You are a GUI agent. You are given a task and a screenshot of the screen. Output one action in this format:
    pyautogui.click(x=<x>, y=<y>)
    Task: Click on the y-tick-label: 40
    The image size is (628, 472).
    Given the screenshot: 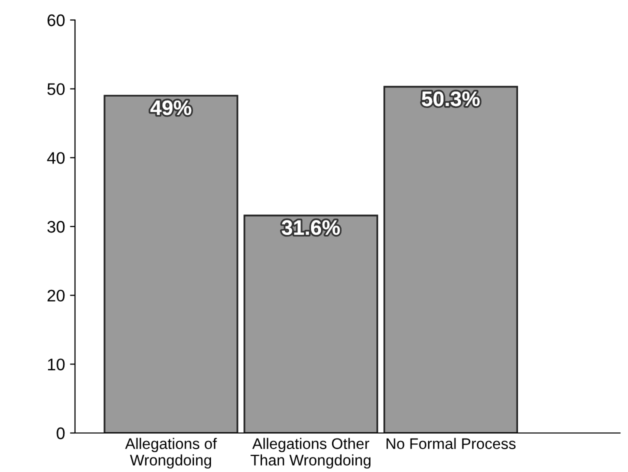 What is the action you would take?
    pyautogui.click(x=56, y=158)
    